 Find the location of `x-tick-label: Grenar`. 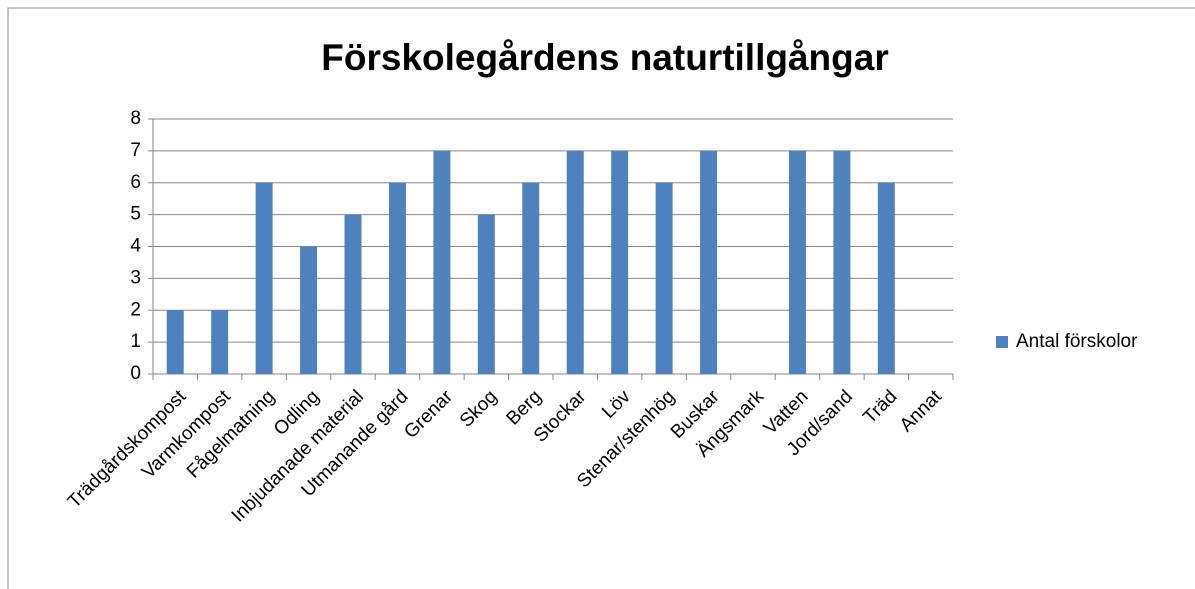

x-tick-label: Grenar is located at coordinates (428, 414).